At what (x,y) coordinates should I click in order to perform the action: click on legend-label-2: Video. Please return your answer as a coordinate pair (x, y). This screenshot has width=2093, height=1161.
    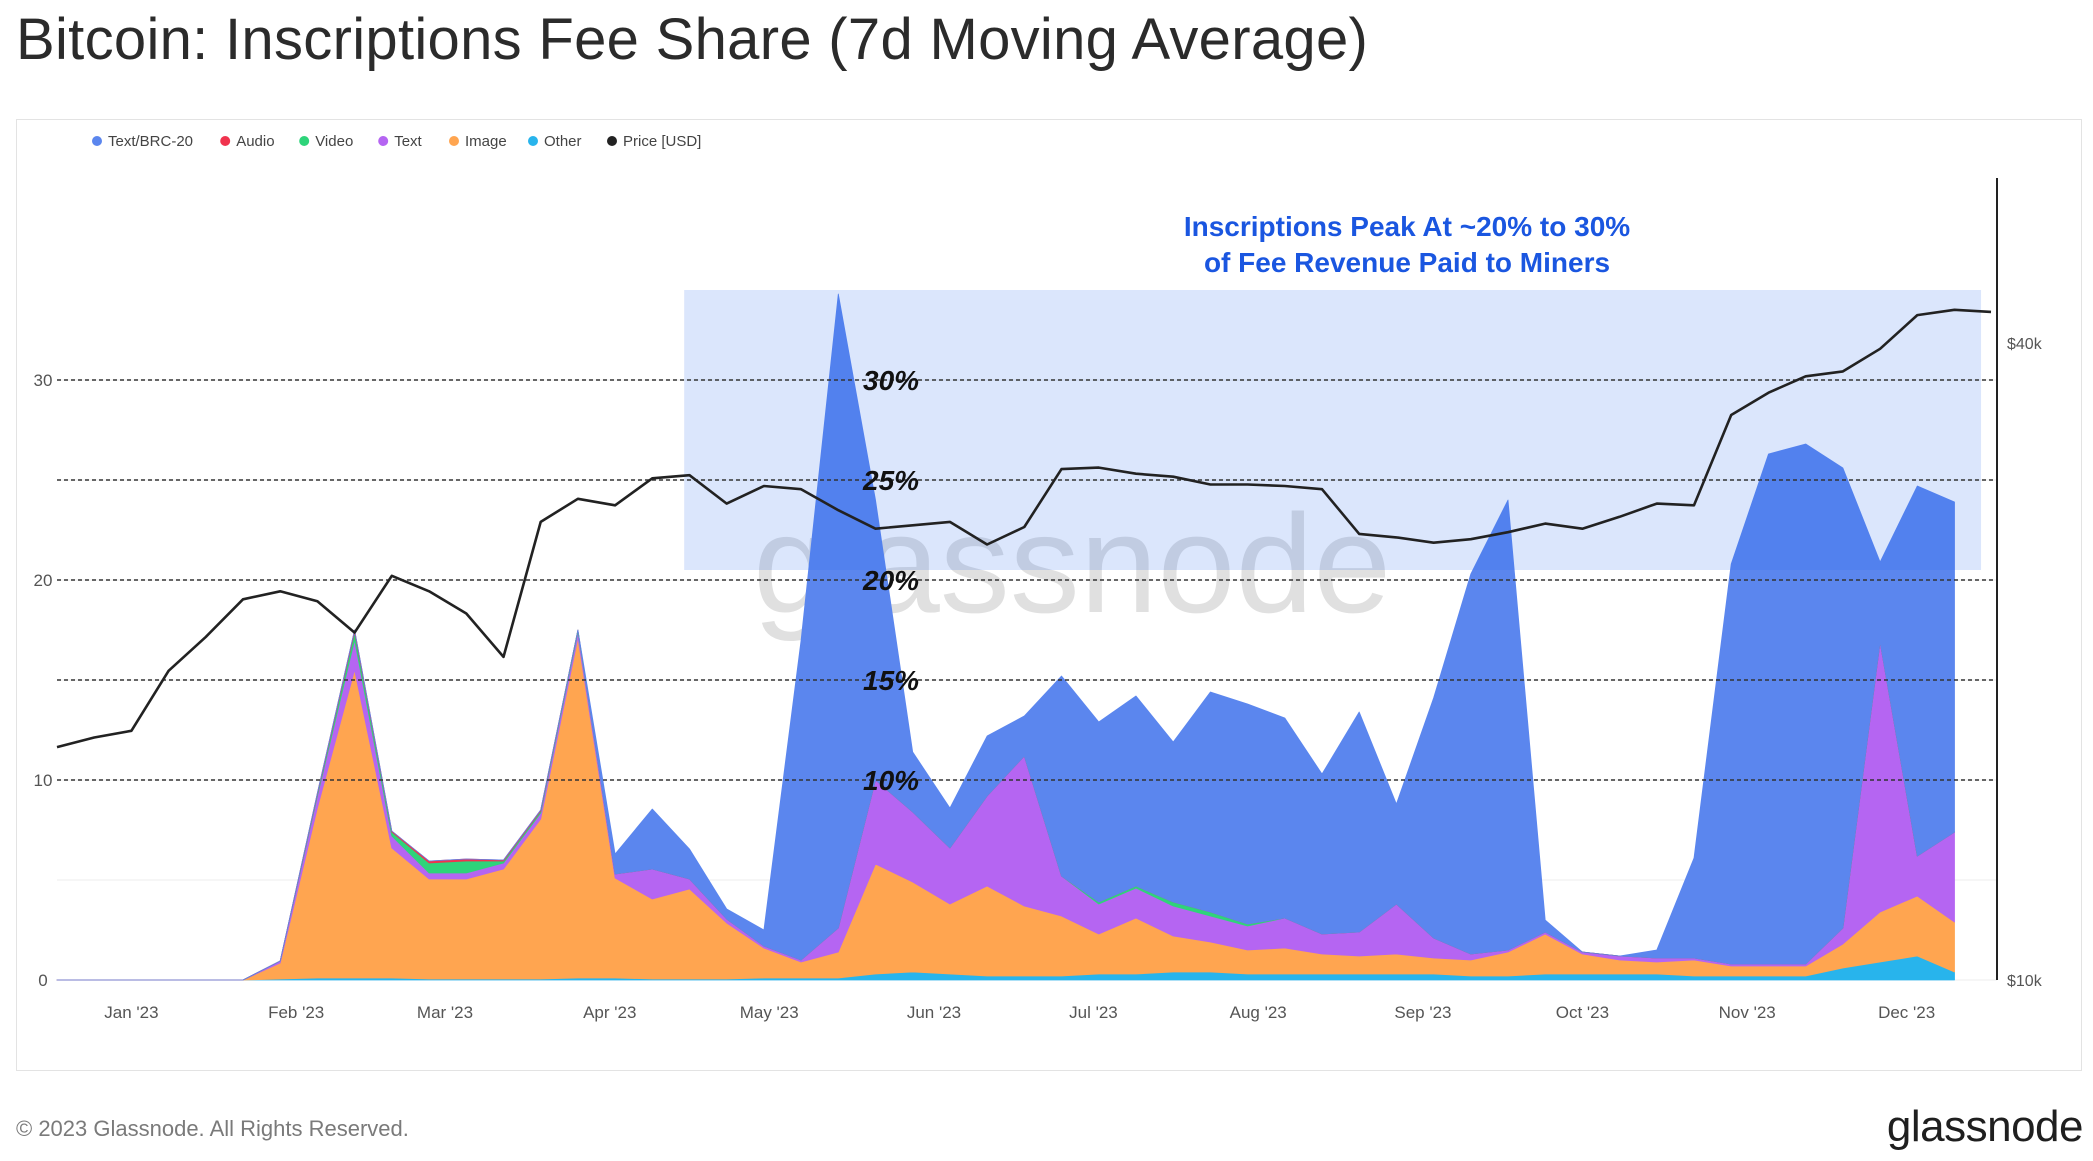
    Looking at the image, I should click on (334, 141).